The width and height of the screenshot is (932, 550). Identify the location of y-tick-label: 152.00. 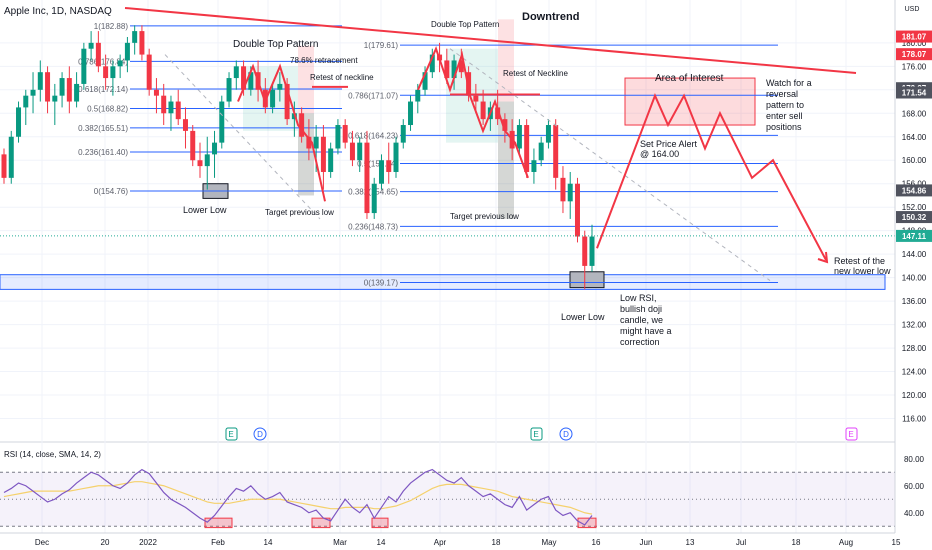
(914, 207).